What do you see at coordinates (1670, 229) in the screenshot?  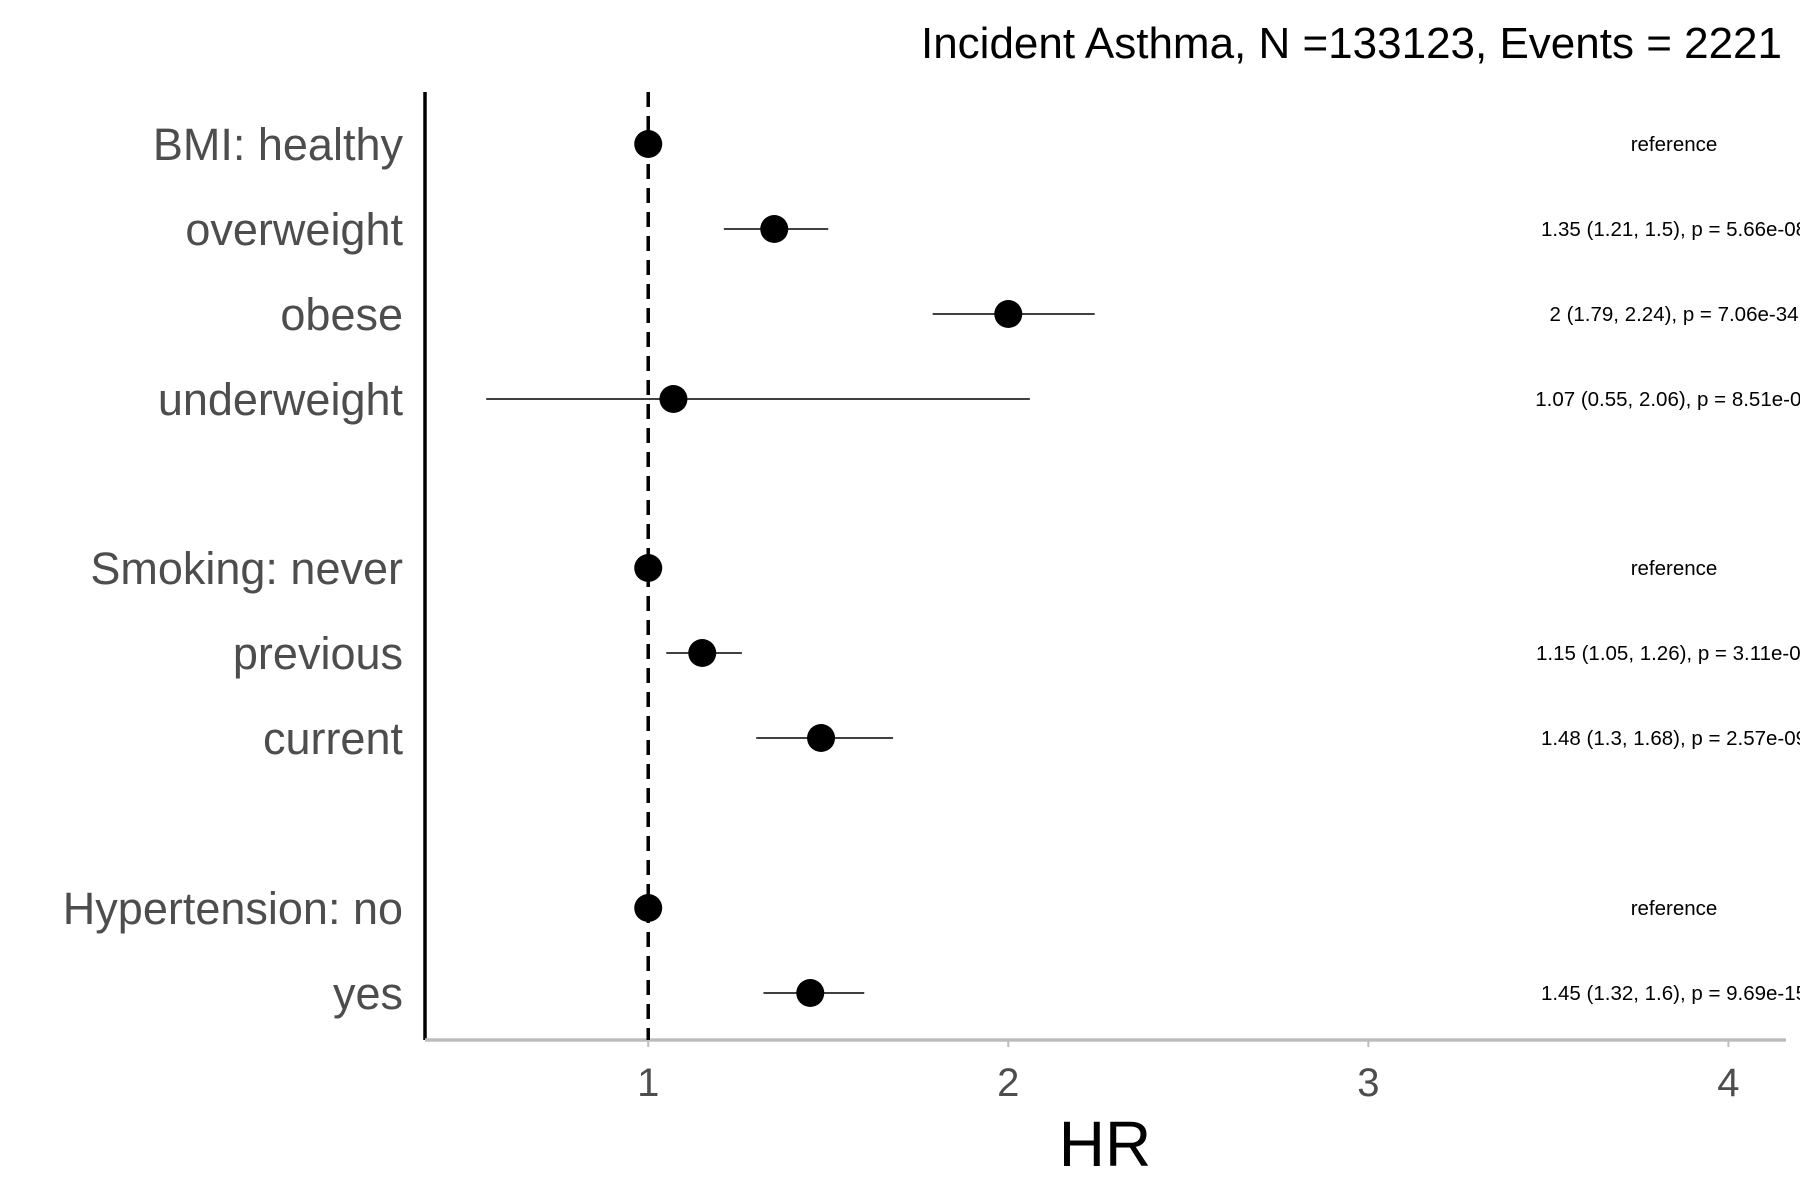 I see `hr-annotation: 1.35 (1.21, 1.5), p = 5.66e-08` at bounding box center [1670, 229].